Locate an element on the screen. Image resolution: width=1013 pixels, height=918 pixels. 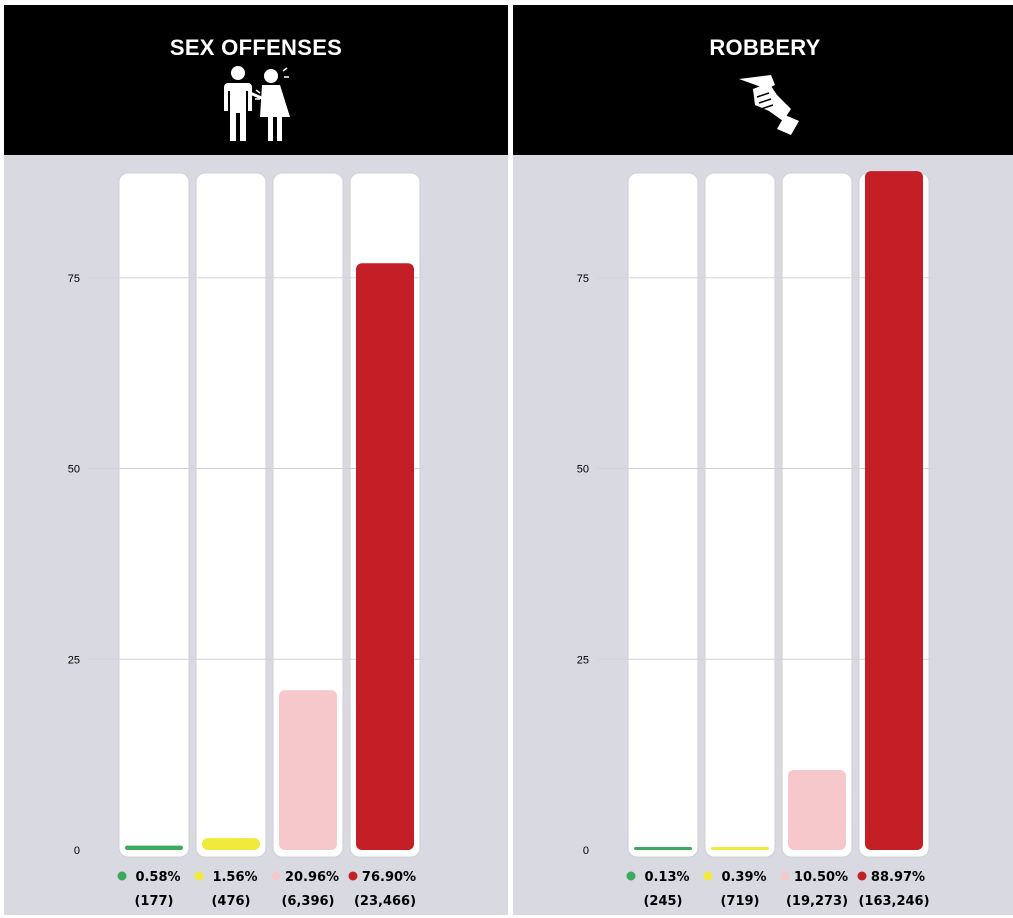
count-label: (476) is located at coordinates (230, 901).